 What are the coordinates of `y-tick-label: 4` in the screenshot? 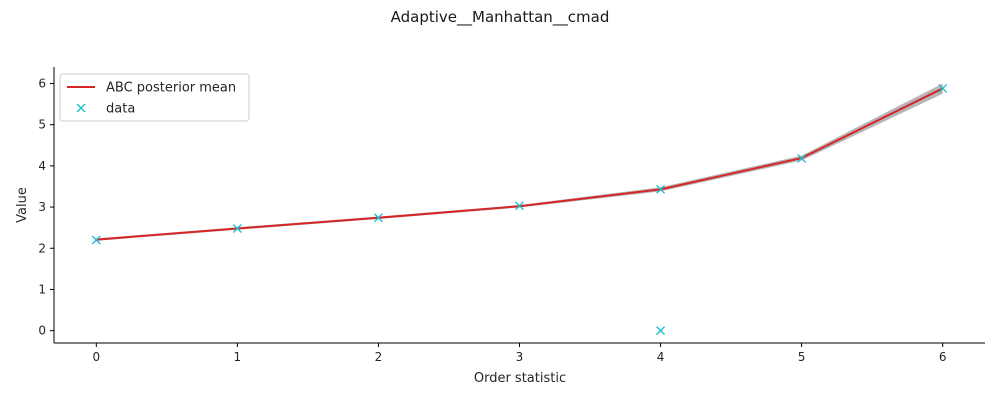 It's located at (42, 166).